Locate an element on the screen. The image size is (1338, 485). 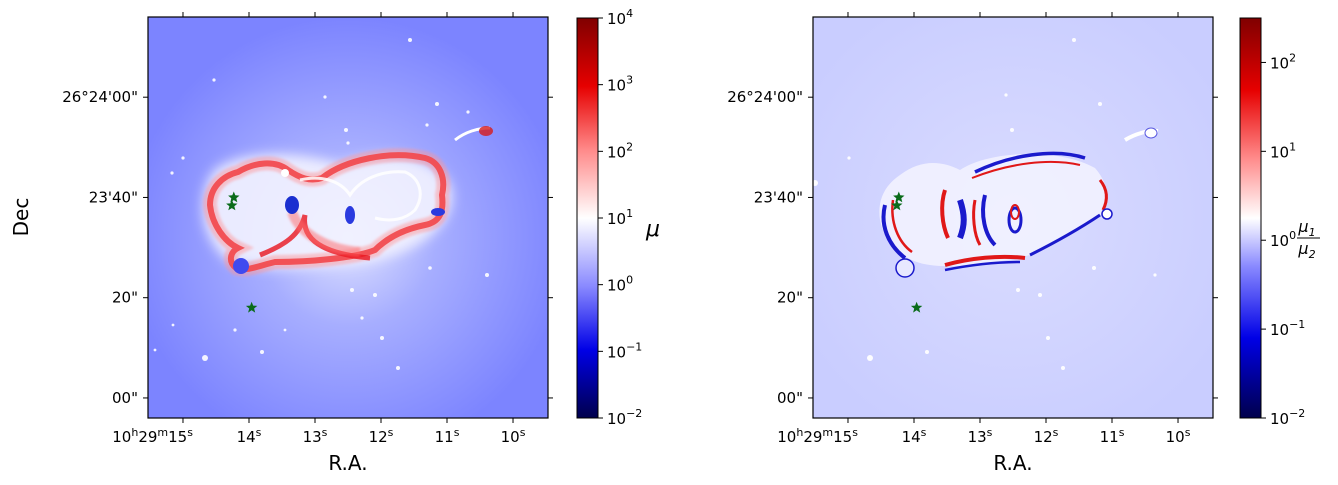
colorbar-label-2: μ1 μ2 is located at coordinates (1308, 239).